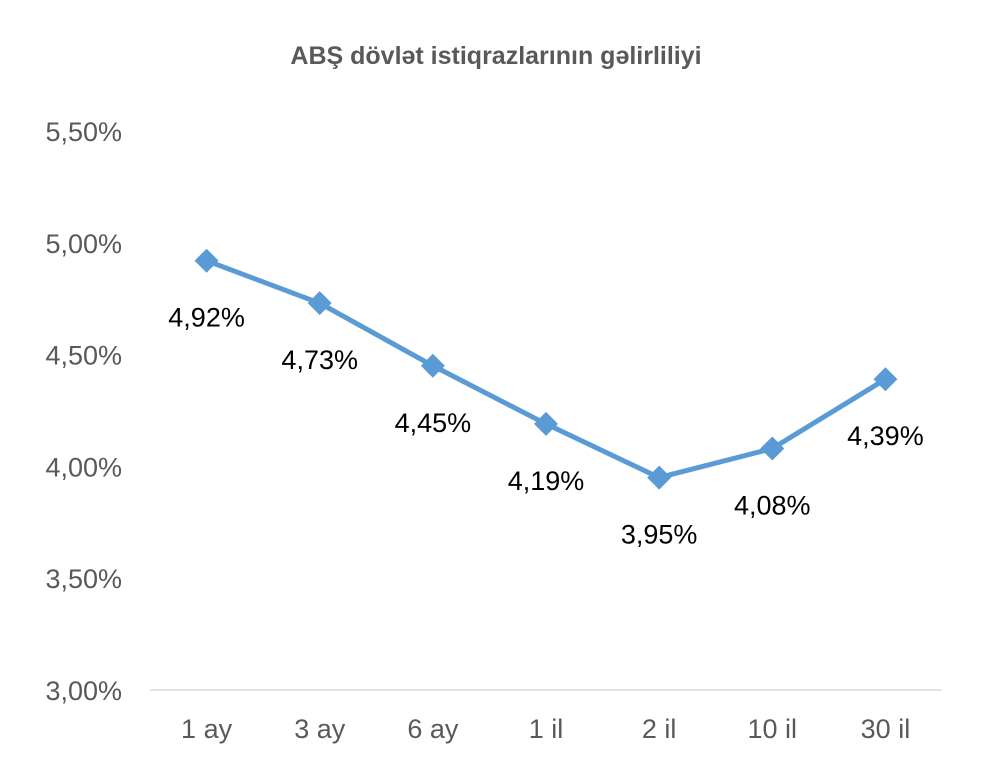 The image size is (993, 777). I want to click on y-tick-label: 4,50%, so click(83, 356).